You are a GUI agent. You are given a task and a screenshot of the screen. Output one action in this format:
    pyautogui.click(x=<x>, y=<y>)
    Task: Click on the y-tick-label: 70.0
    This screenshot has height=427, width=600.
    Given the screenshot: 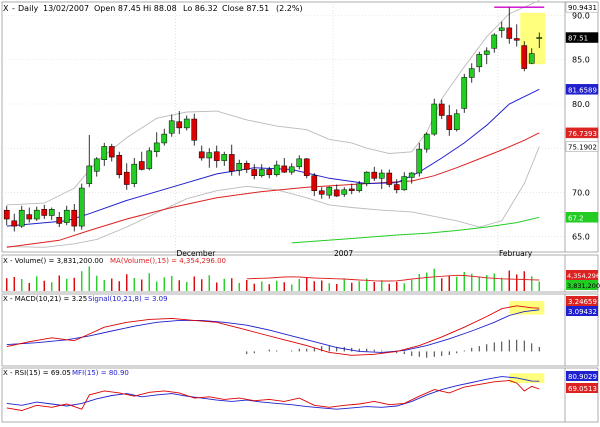 What is the action you would take?
    pyautogui.click(x=581, y=192)
    